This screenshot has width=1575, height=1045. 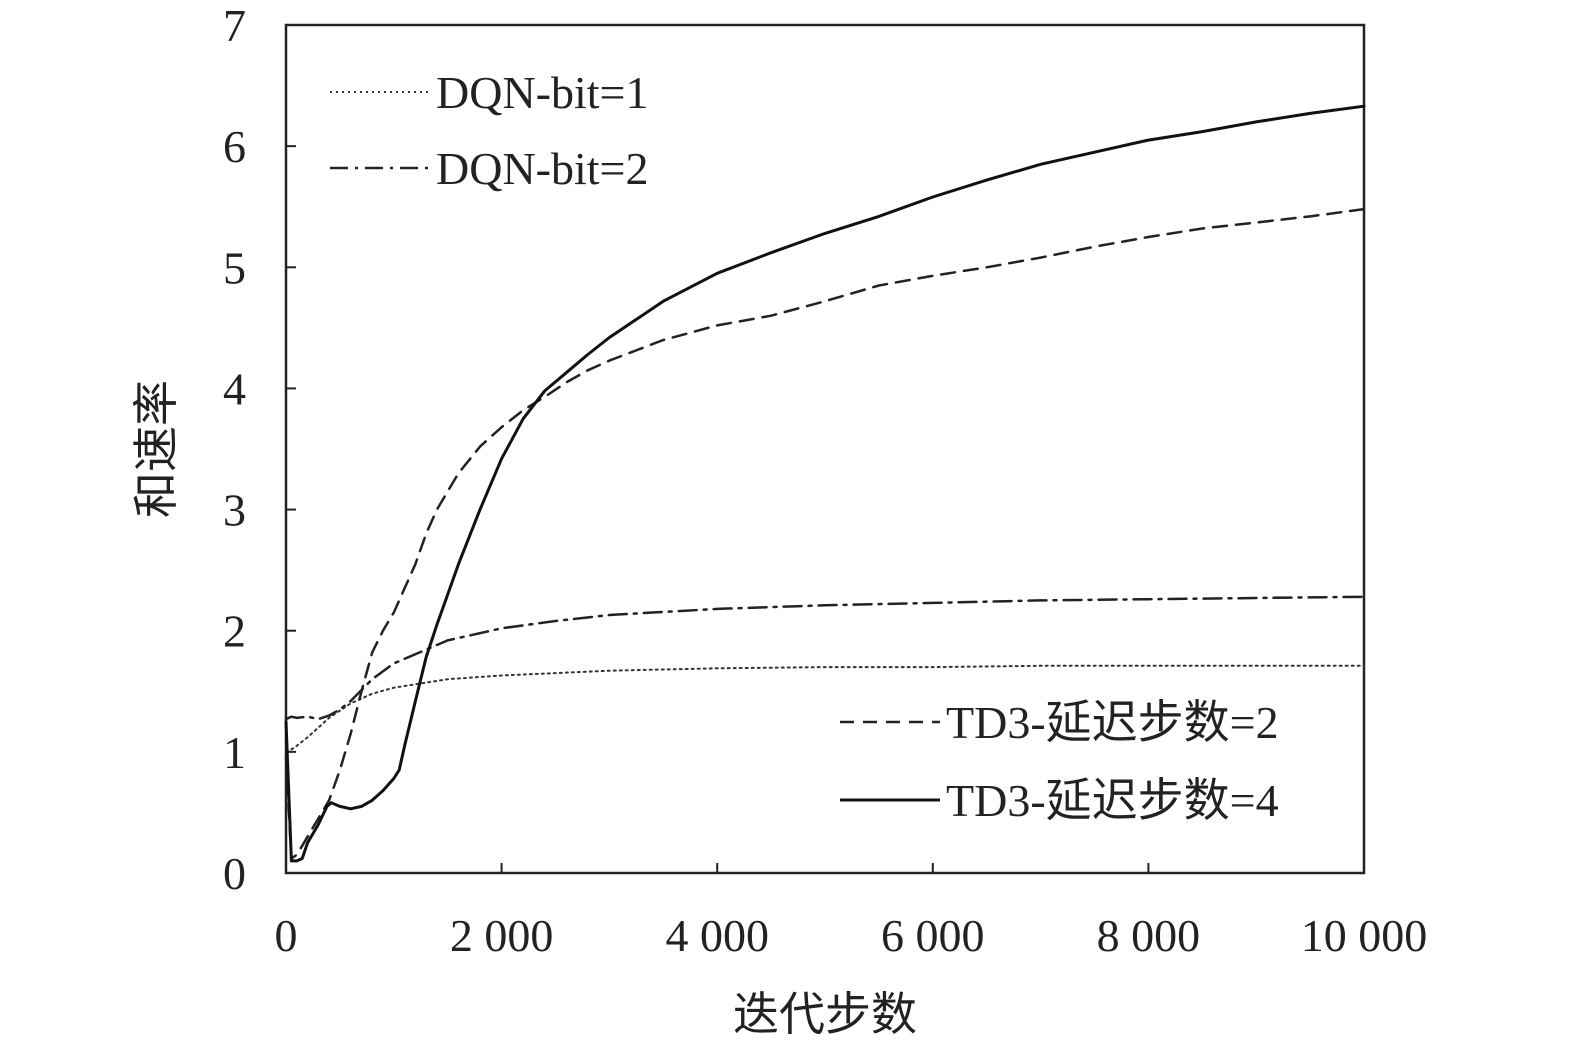 What do you see at coordinates (234, 25) in the screenshot?
I see `y-tick-label: 7` at bounding box center [234, 25].